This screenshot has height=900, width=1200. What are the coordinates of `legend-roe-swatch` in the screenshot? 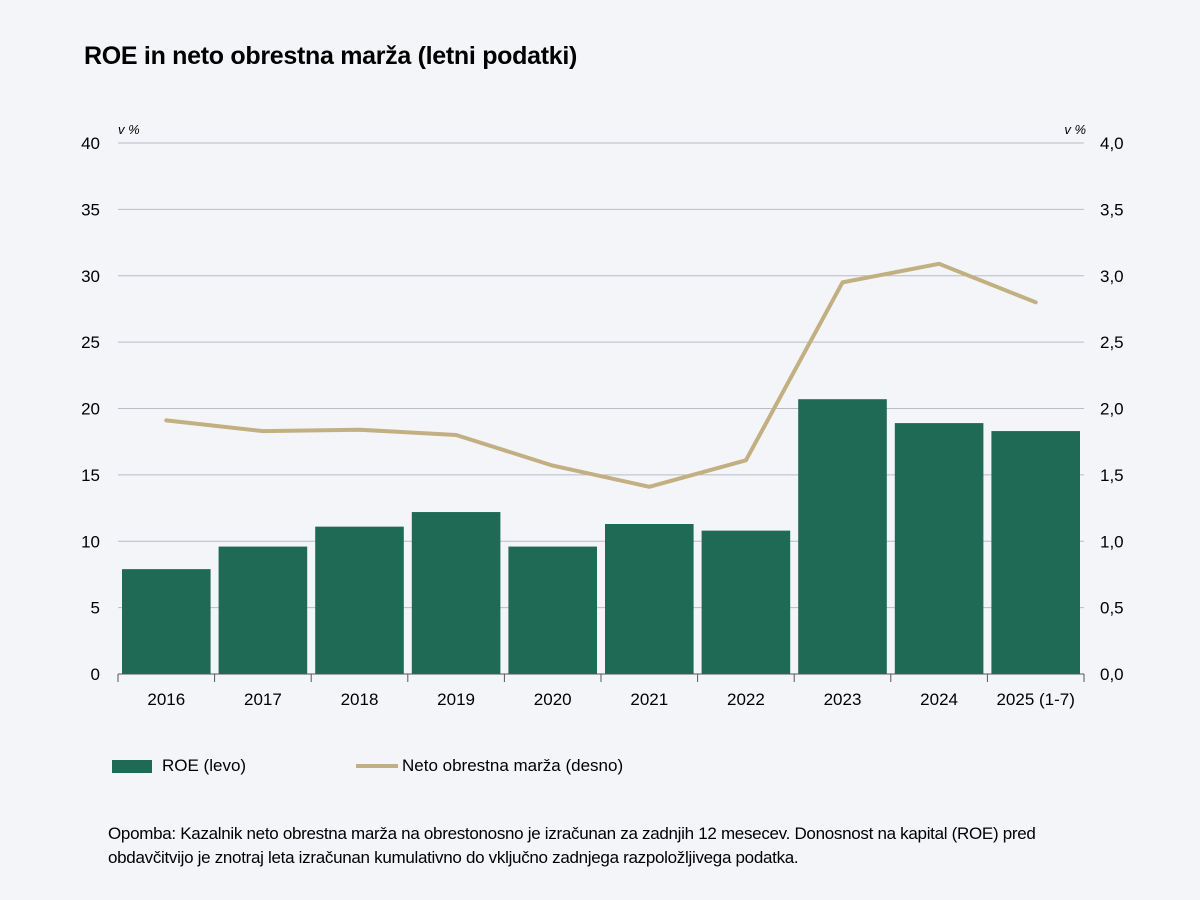 It's located at (132, 766).